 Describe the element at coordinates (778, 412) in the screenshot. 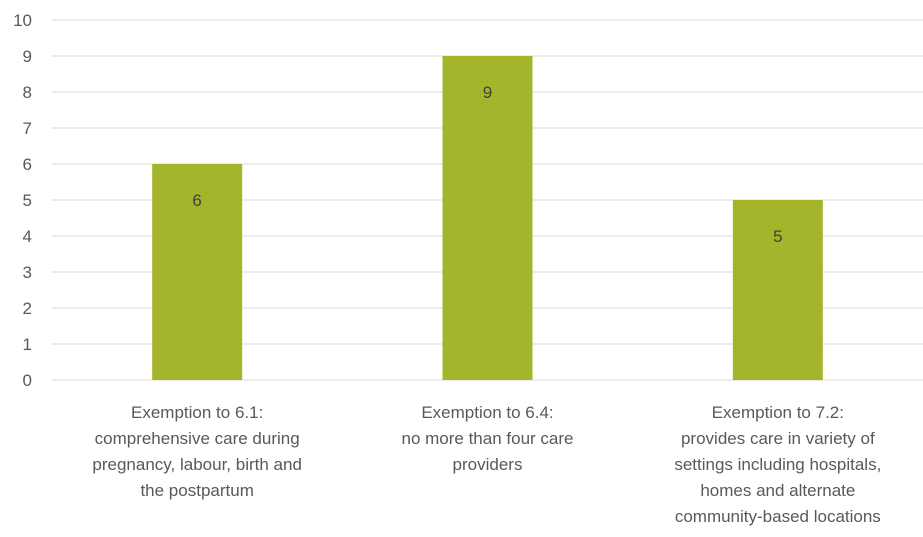

I see `category-label-line: Exemption to 7.2:` at that location.